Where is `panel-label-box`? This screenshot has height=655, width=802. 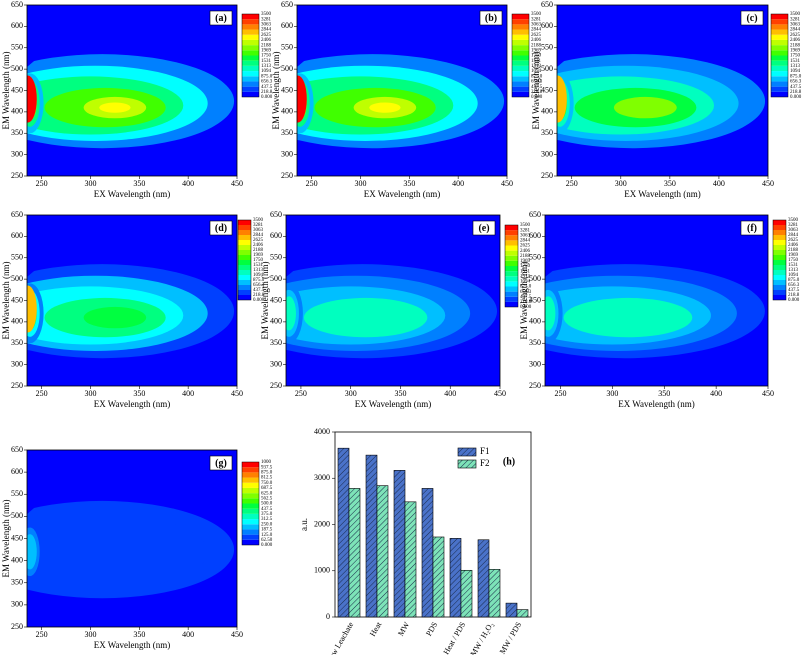
panel-label-box is located at coordinates (484, 228).